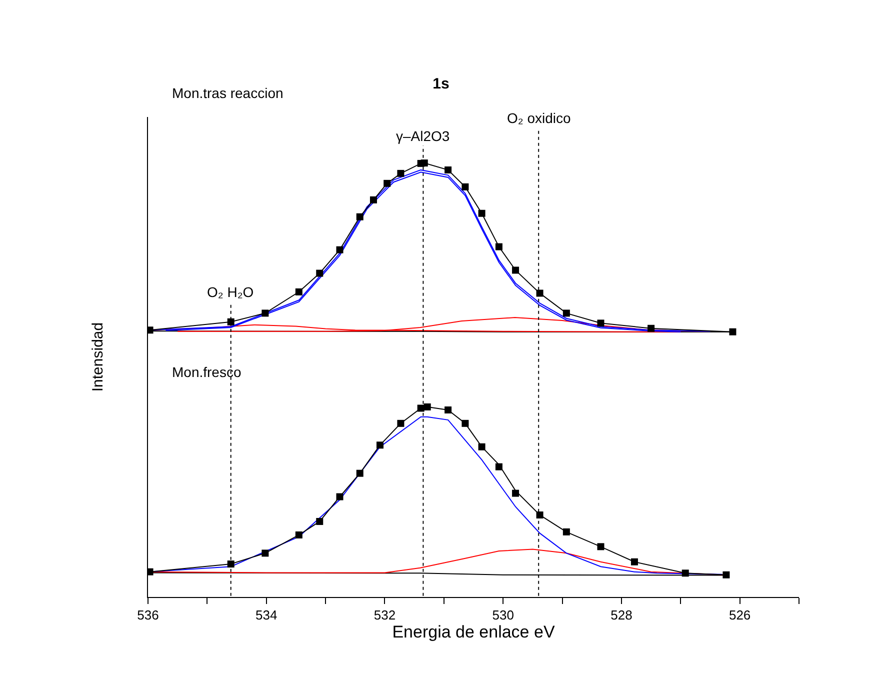  Describe the element at coordinates (474, 632) in the screenshot. I see `x-axis-title: Energia de enlace eV` at that location.